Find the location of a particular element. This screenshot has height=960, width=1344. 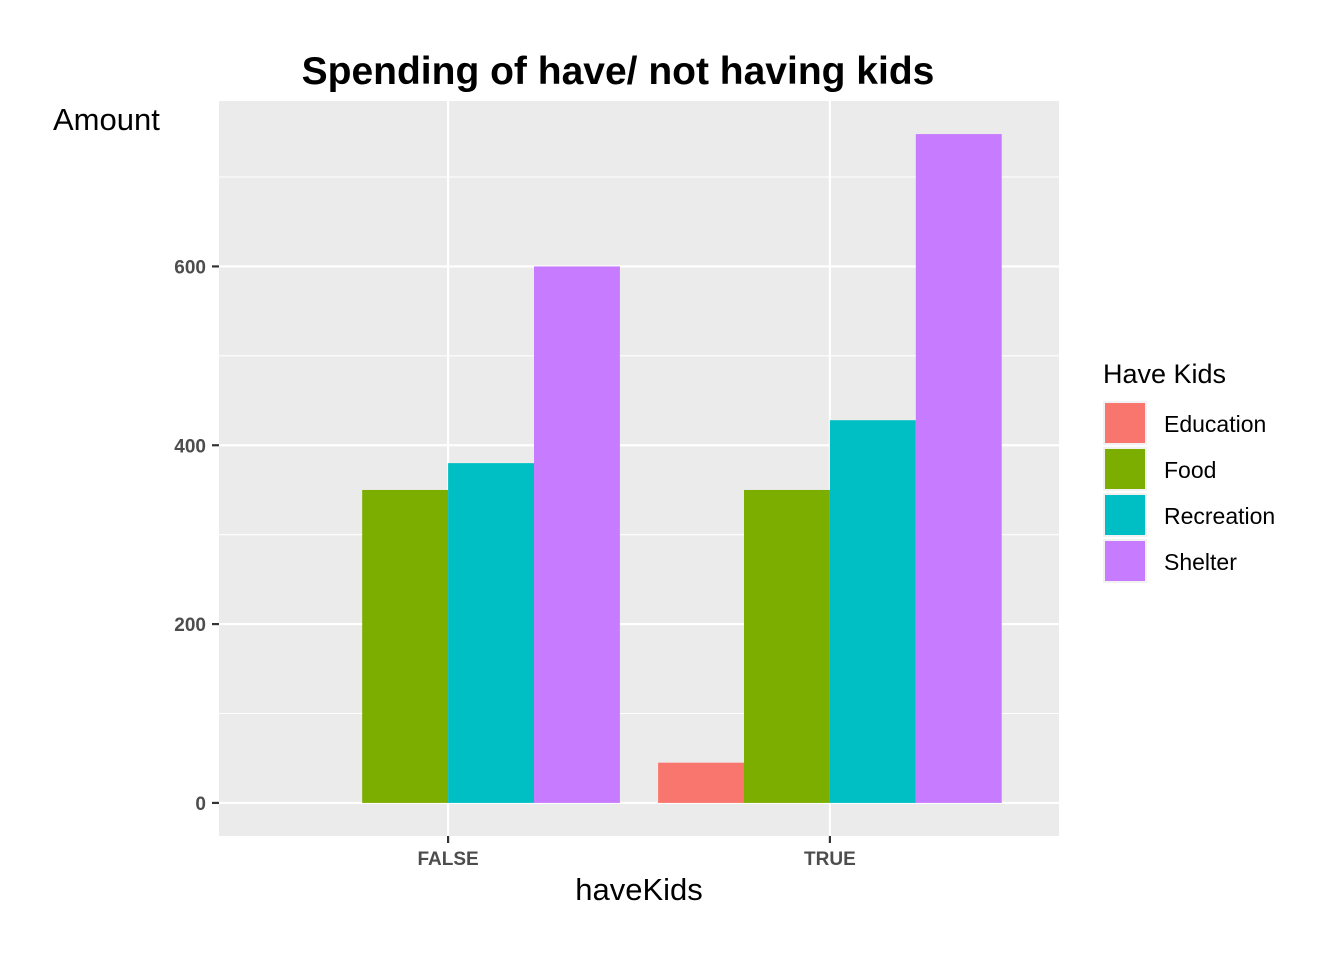

y-tick-label: 400 is located at coordinates (190, 446).